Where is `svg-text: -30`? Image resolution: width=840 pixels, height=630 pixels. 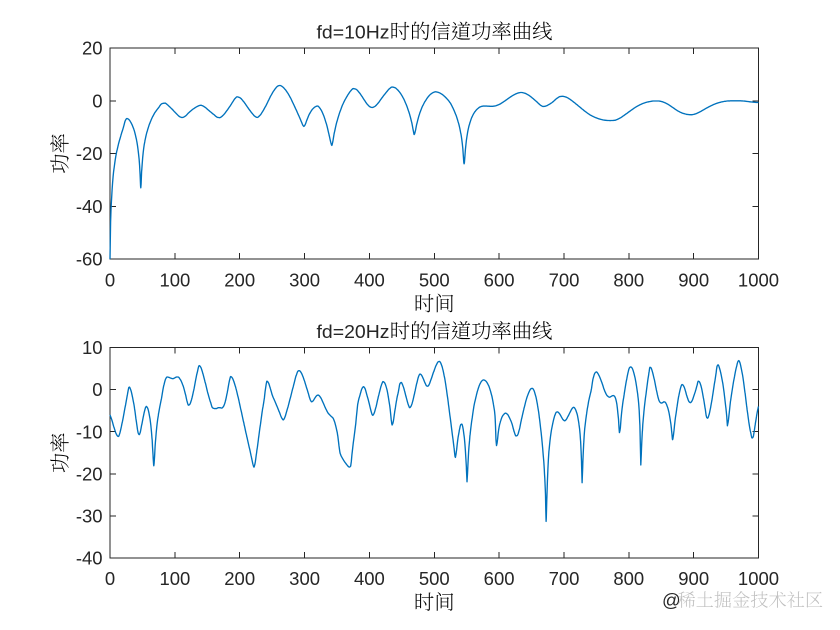 svg-text: -30 is located at coordinates (89, 516).